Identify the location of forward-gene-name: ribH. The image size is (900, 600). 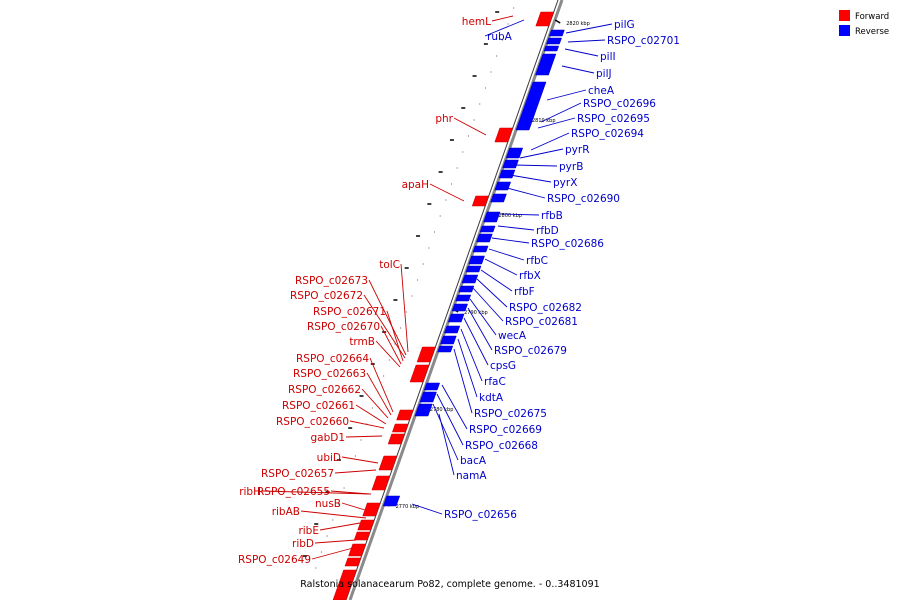
(250, 492).